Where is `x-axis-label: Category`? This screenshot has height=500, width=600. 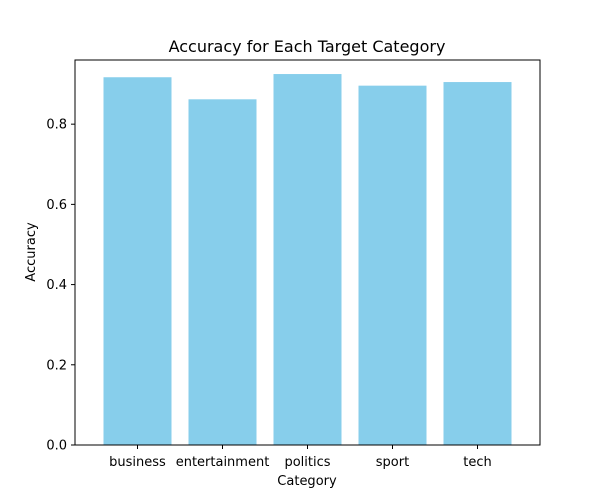 x-axis-label: Category is located at coordinates (307, 481).